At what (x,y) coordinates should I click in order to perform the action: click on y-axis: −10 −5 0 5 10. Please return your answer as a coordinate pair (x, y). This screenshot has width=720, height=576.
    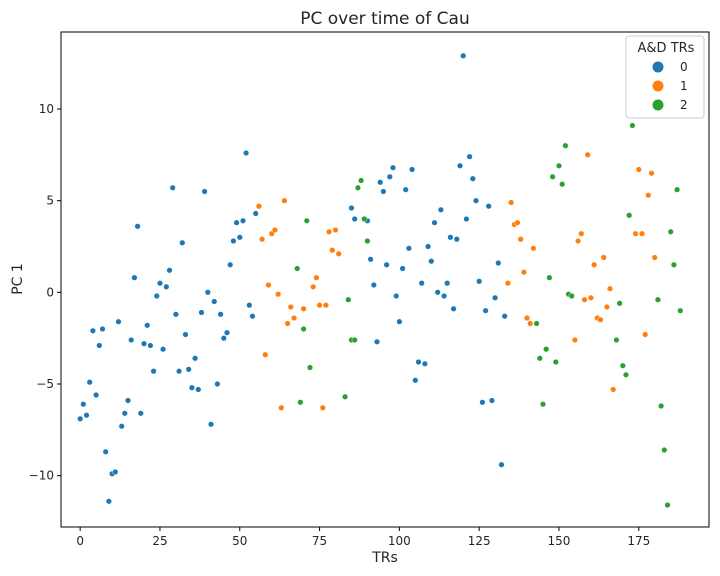
    Looking at the image, I should click on (45, 292).